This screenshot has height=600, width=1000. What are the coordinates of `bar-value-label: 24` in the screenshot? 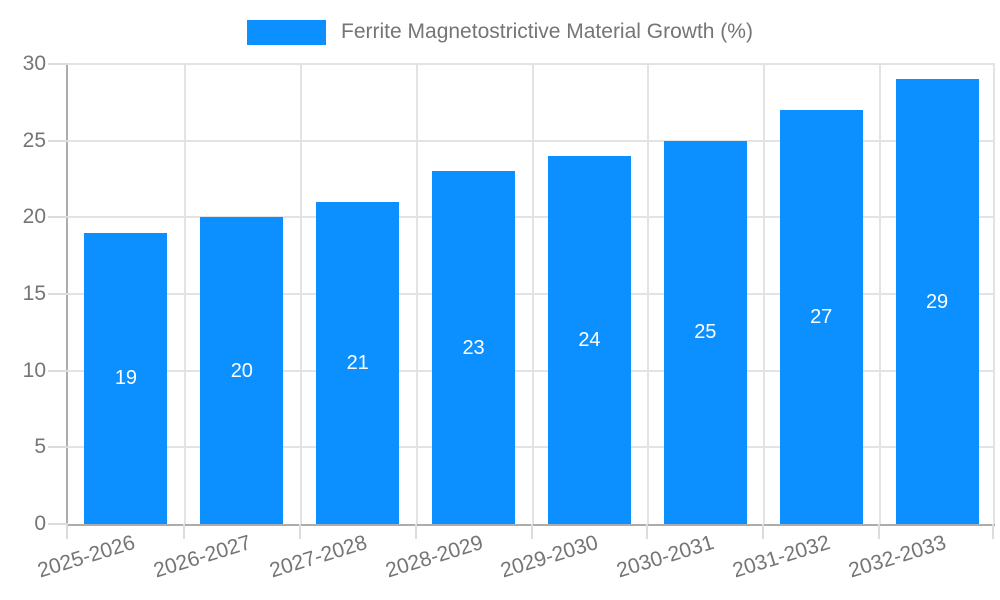 It's located at (589, 340).